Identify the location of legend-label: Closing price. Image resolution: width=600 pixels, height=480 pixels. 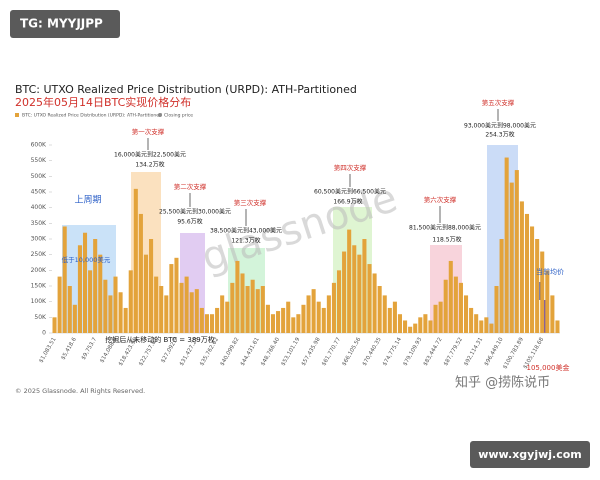
(178, 116).